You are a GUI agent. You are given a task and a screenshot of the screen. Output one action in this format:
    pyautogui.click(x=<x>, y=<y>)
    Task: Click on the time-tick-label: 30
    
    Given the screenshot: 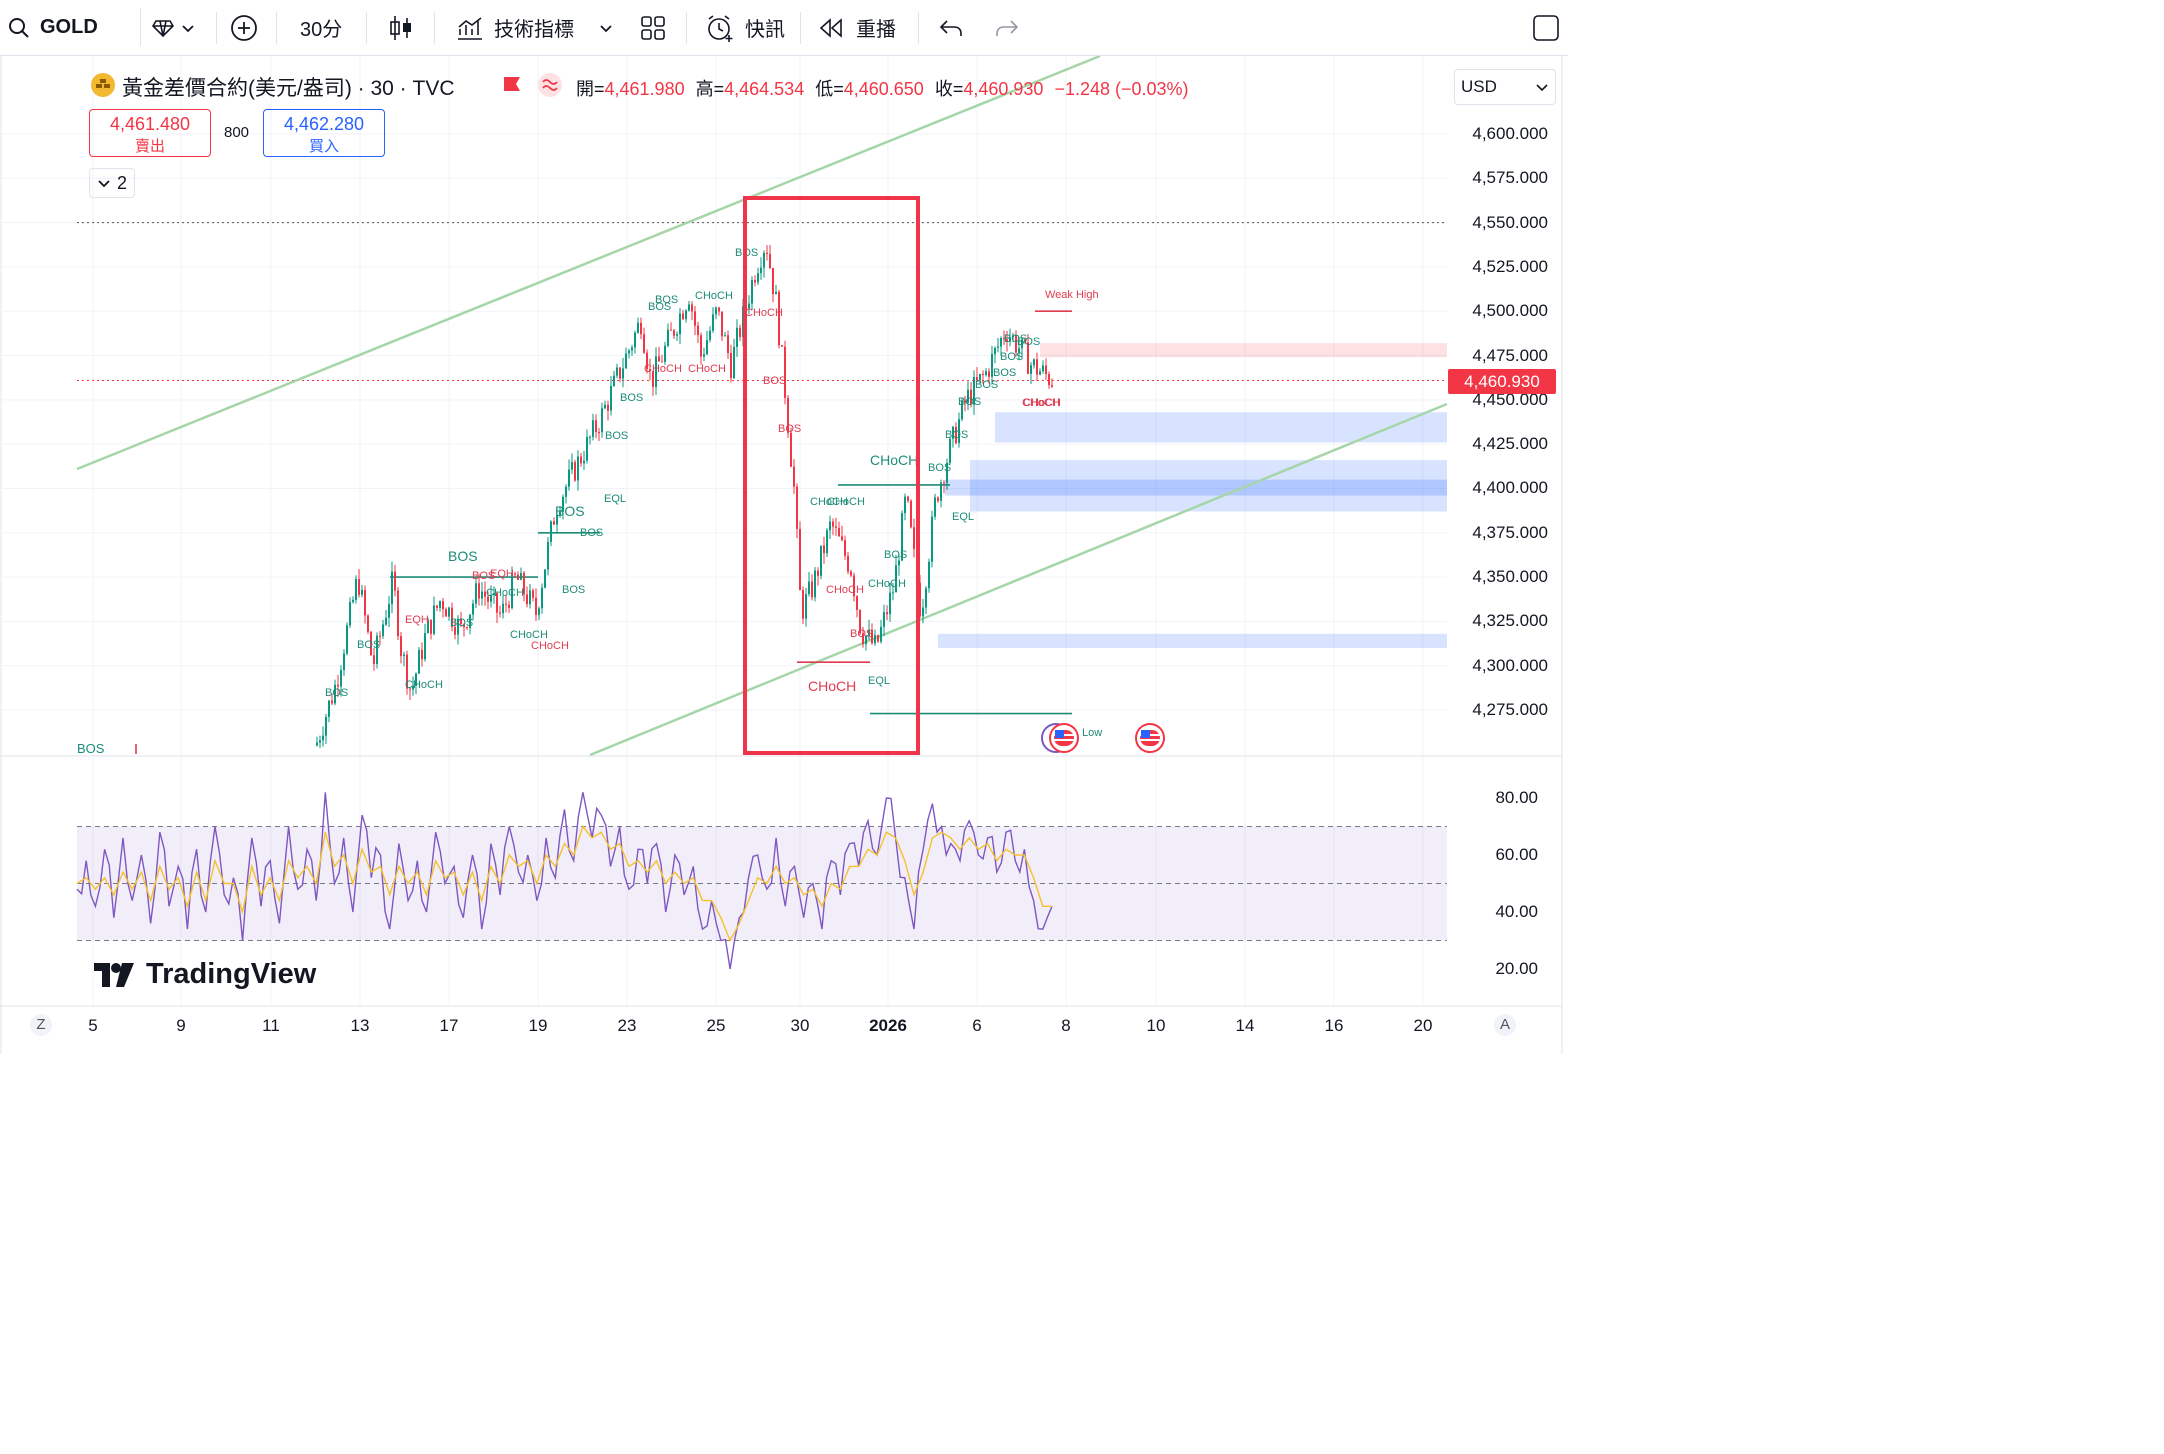 What is the action you would take?
    pyautogui.click(x=800, y=1025)
    